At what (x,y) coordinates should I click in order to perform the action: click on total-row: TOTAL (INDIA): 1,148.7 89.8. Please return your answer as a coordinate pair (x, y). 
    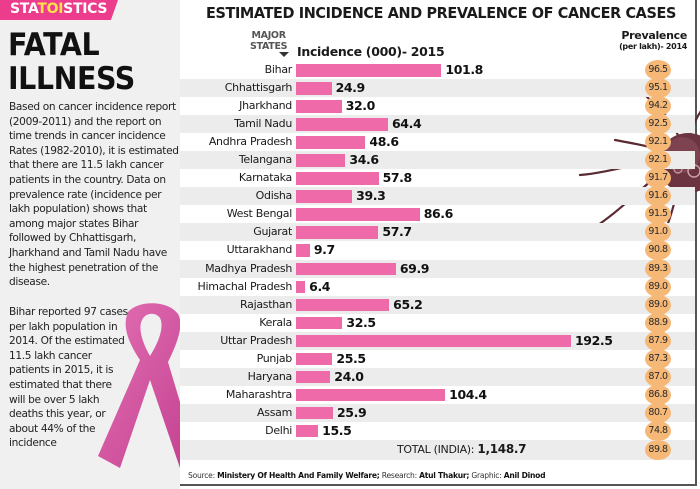
    Looking at the image, I should click on (437, 449).